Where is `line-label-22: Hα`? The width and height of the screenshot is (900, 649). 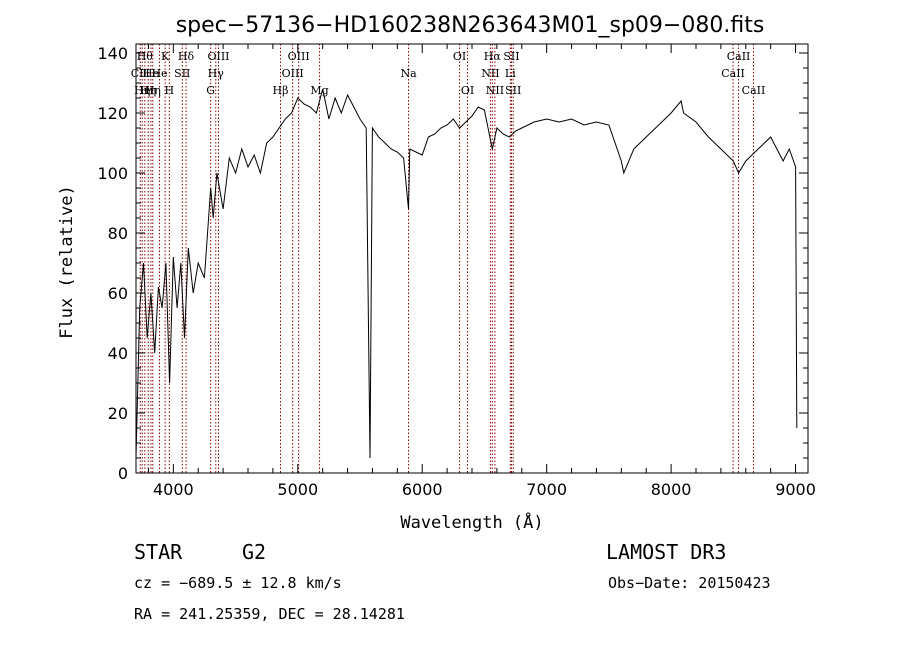 line-label-22: Hα is located at coordinates (493, 56).